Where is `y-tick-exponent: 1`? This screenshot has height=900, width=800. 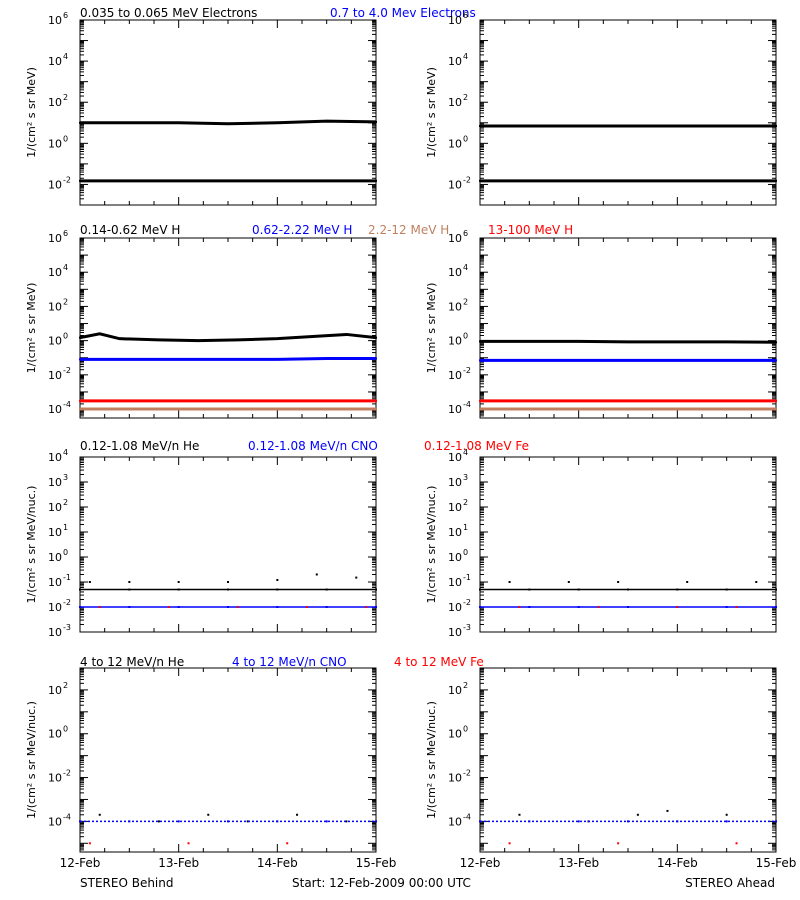 y-tick-exponent: 1 is located at coordinates (65, 527).